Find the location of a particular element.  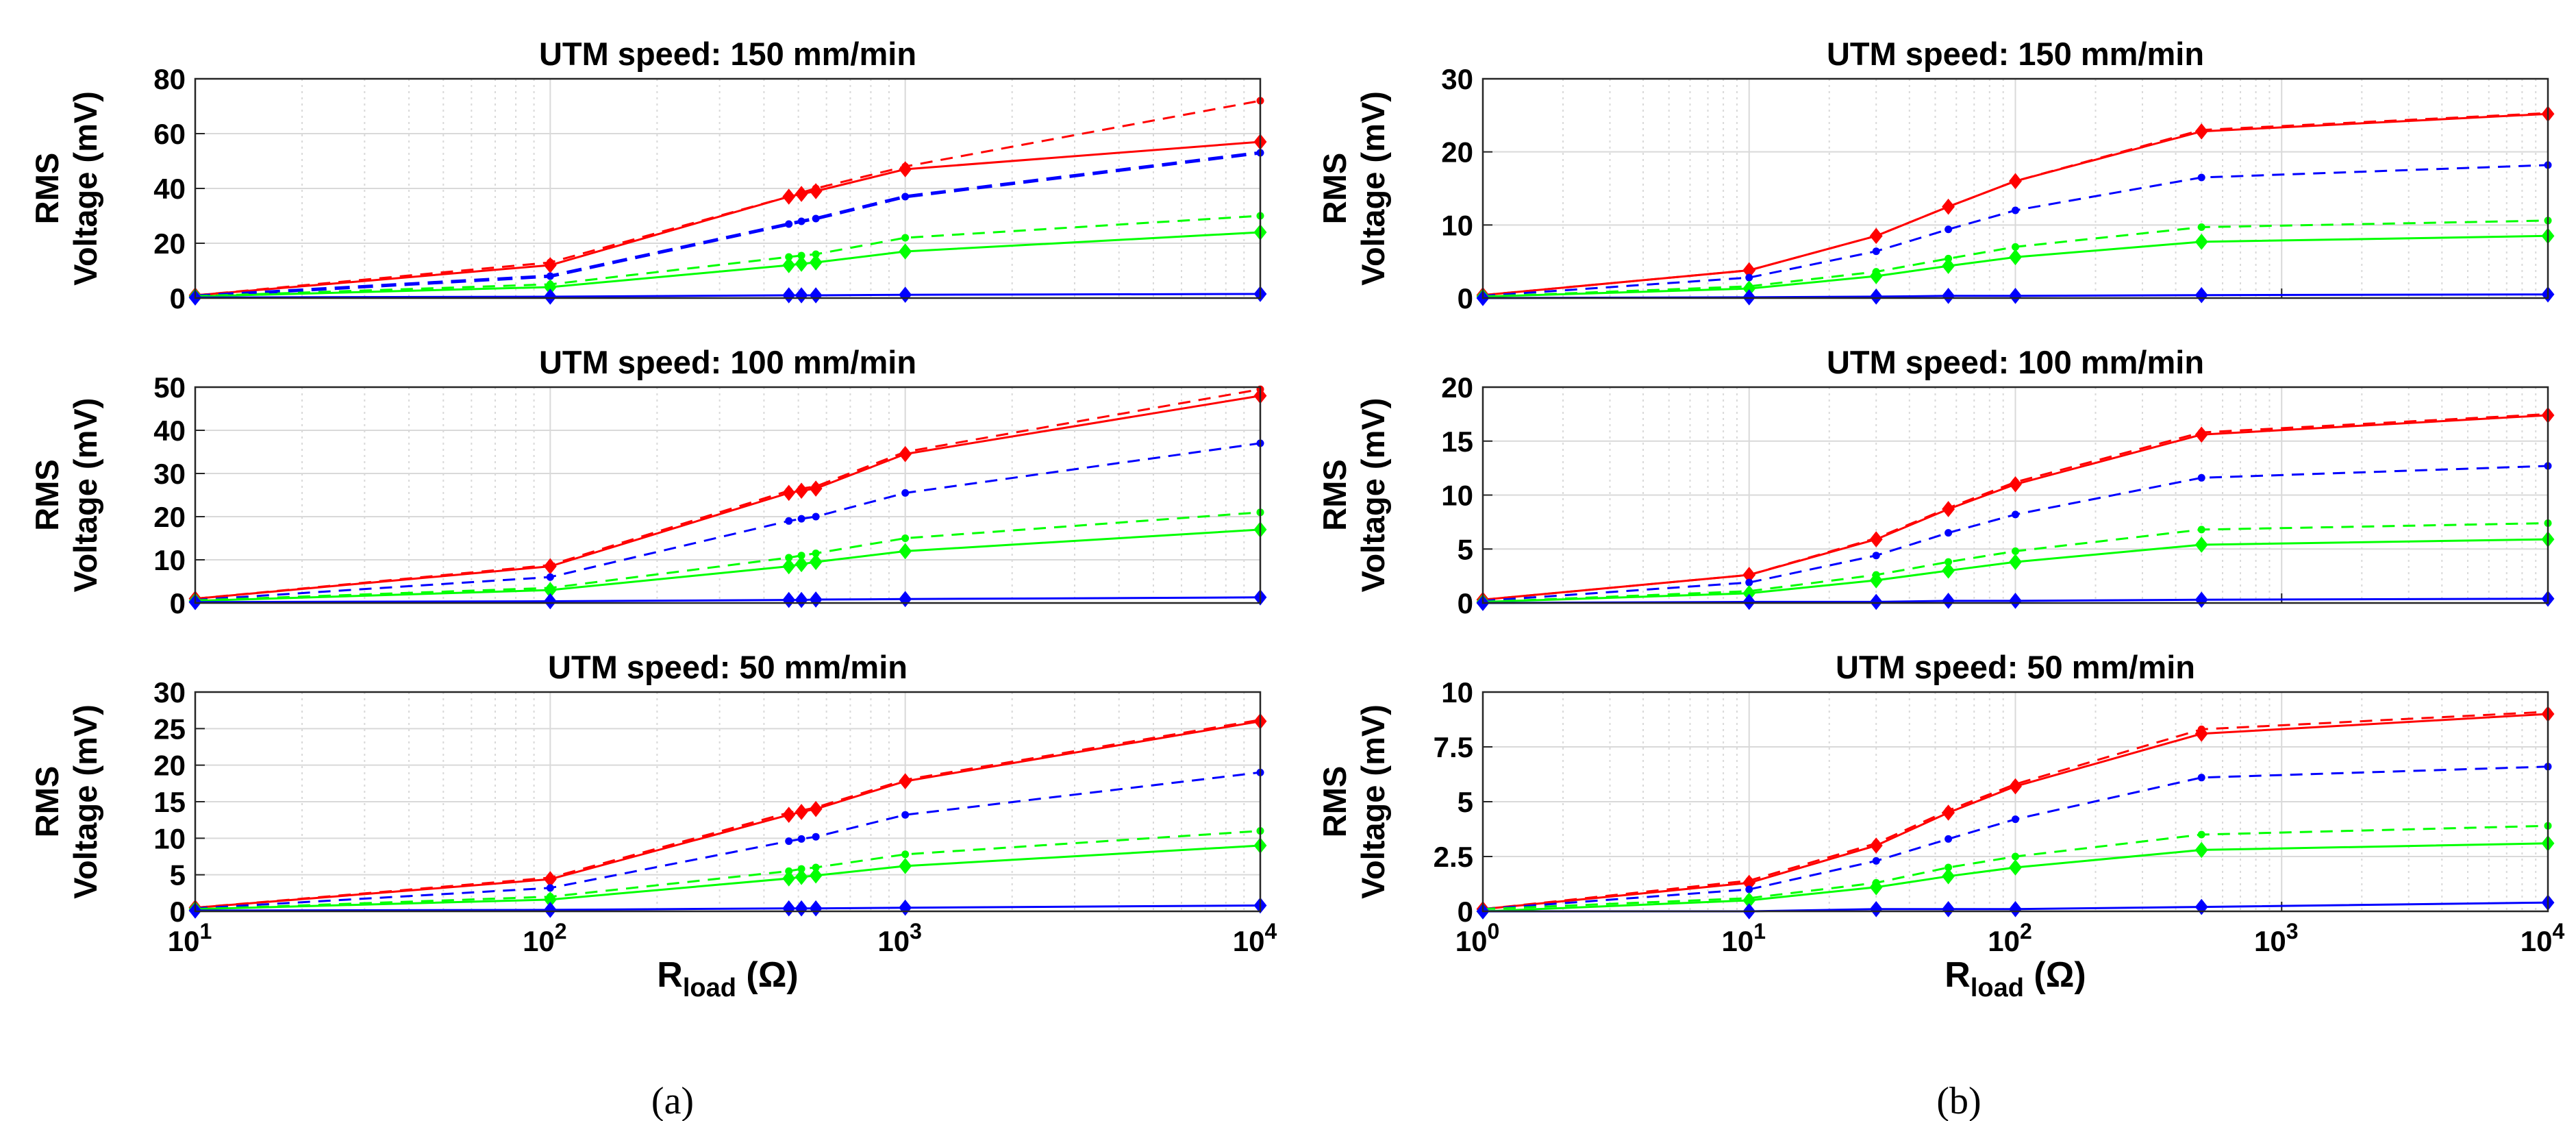

chart-b-2-y-tick-label: 10 is located at coordinates (1457, 496).